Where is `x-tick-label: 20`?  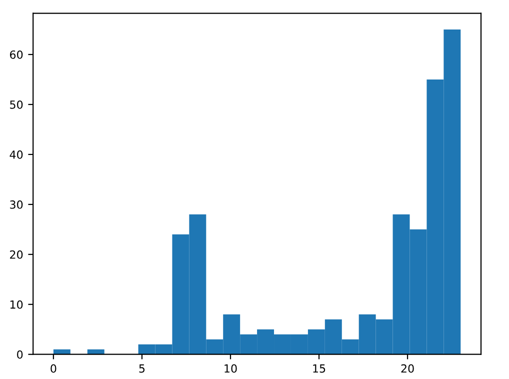
x-tick-label: 20 is located at coordinates (407, 368).